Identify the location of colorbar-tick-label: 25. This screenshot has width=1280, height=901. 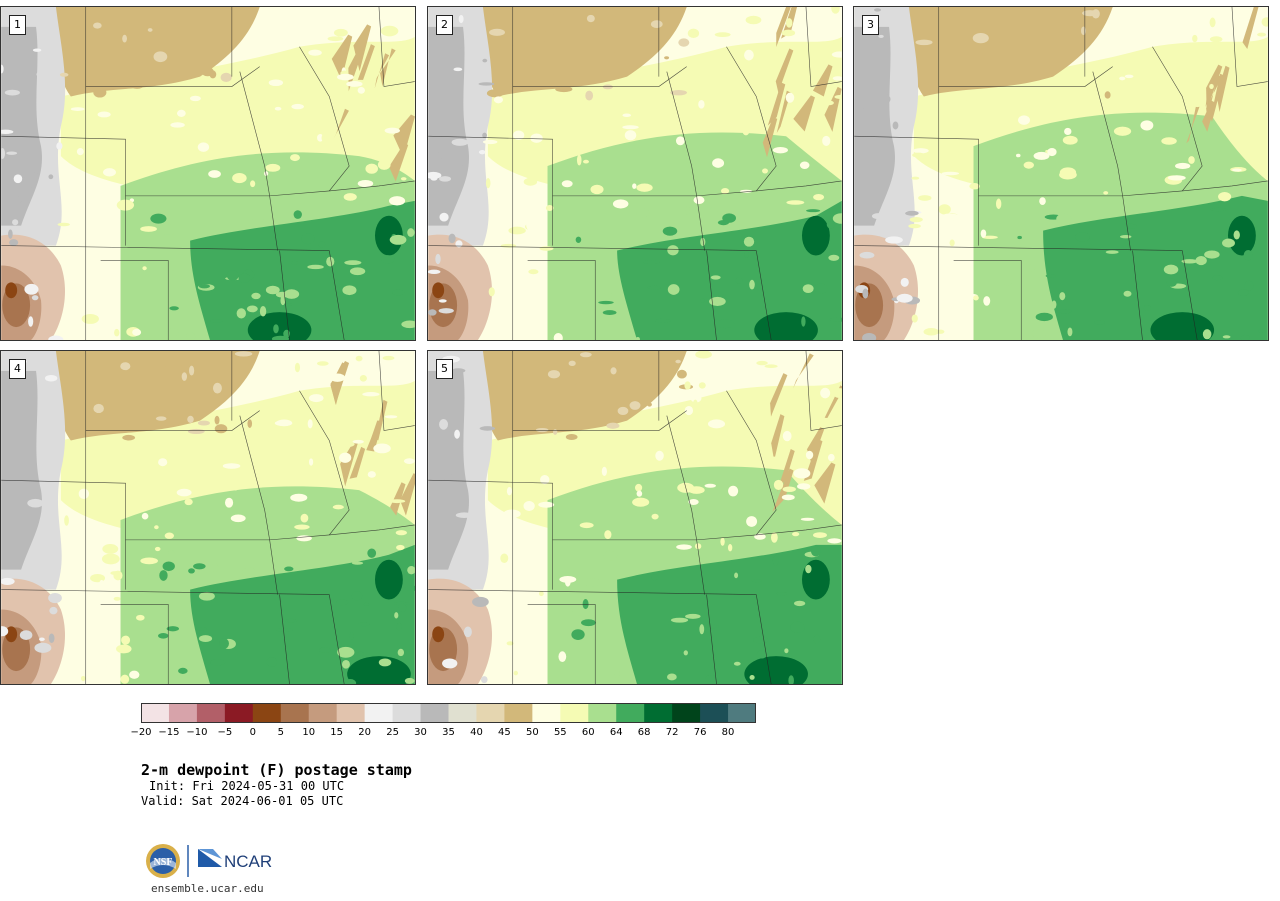
(392, 732).